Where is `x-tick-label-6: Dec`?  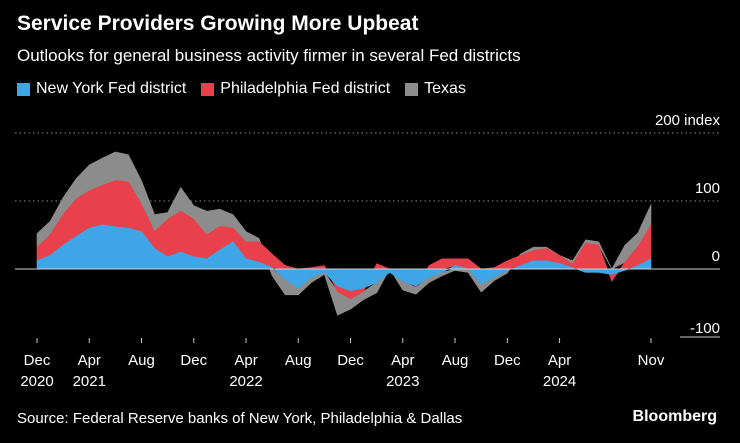
x-tick-label-6: Dec is located at coordinates (350, 360).